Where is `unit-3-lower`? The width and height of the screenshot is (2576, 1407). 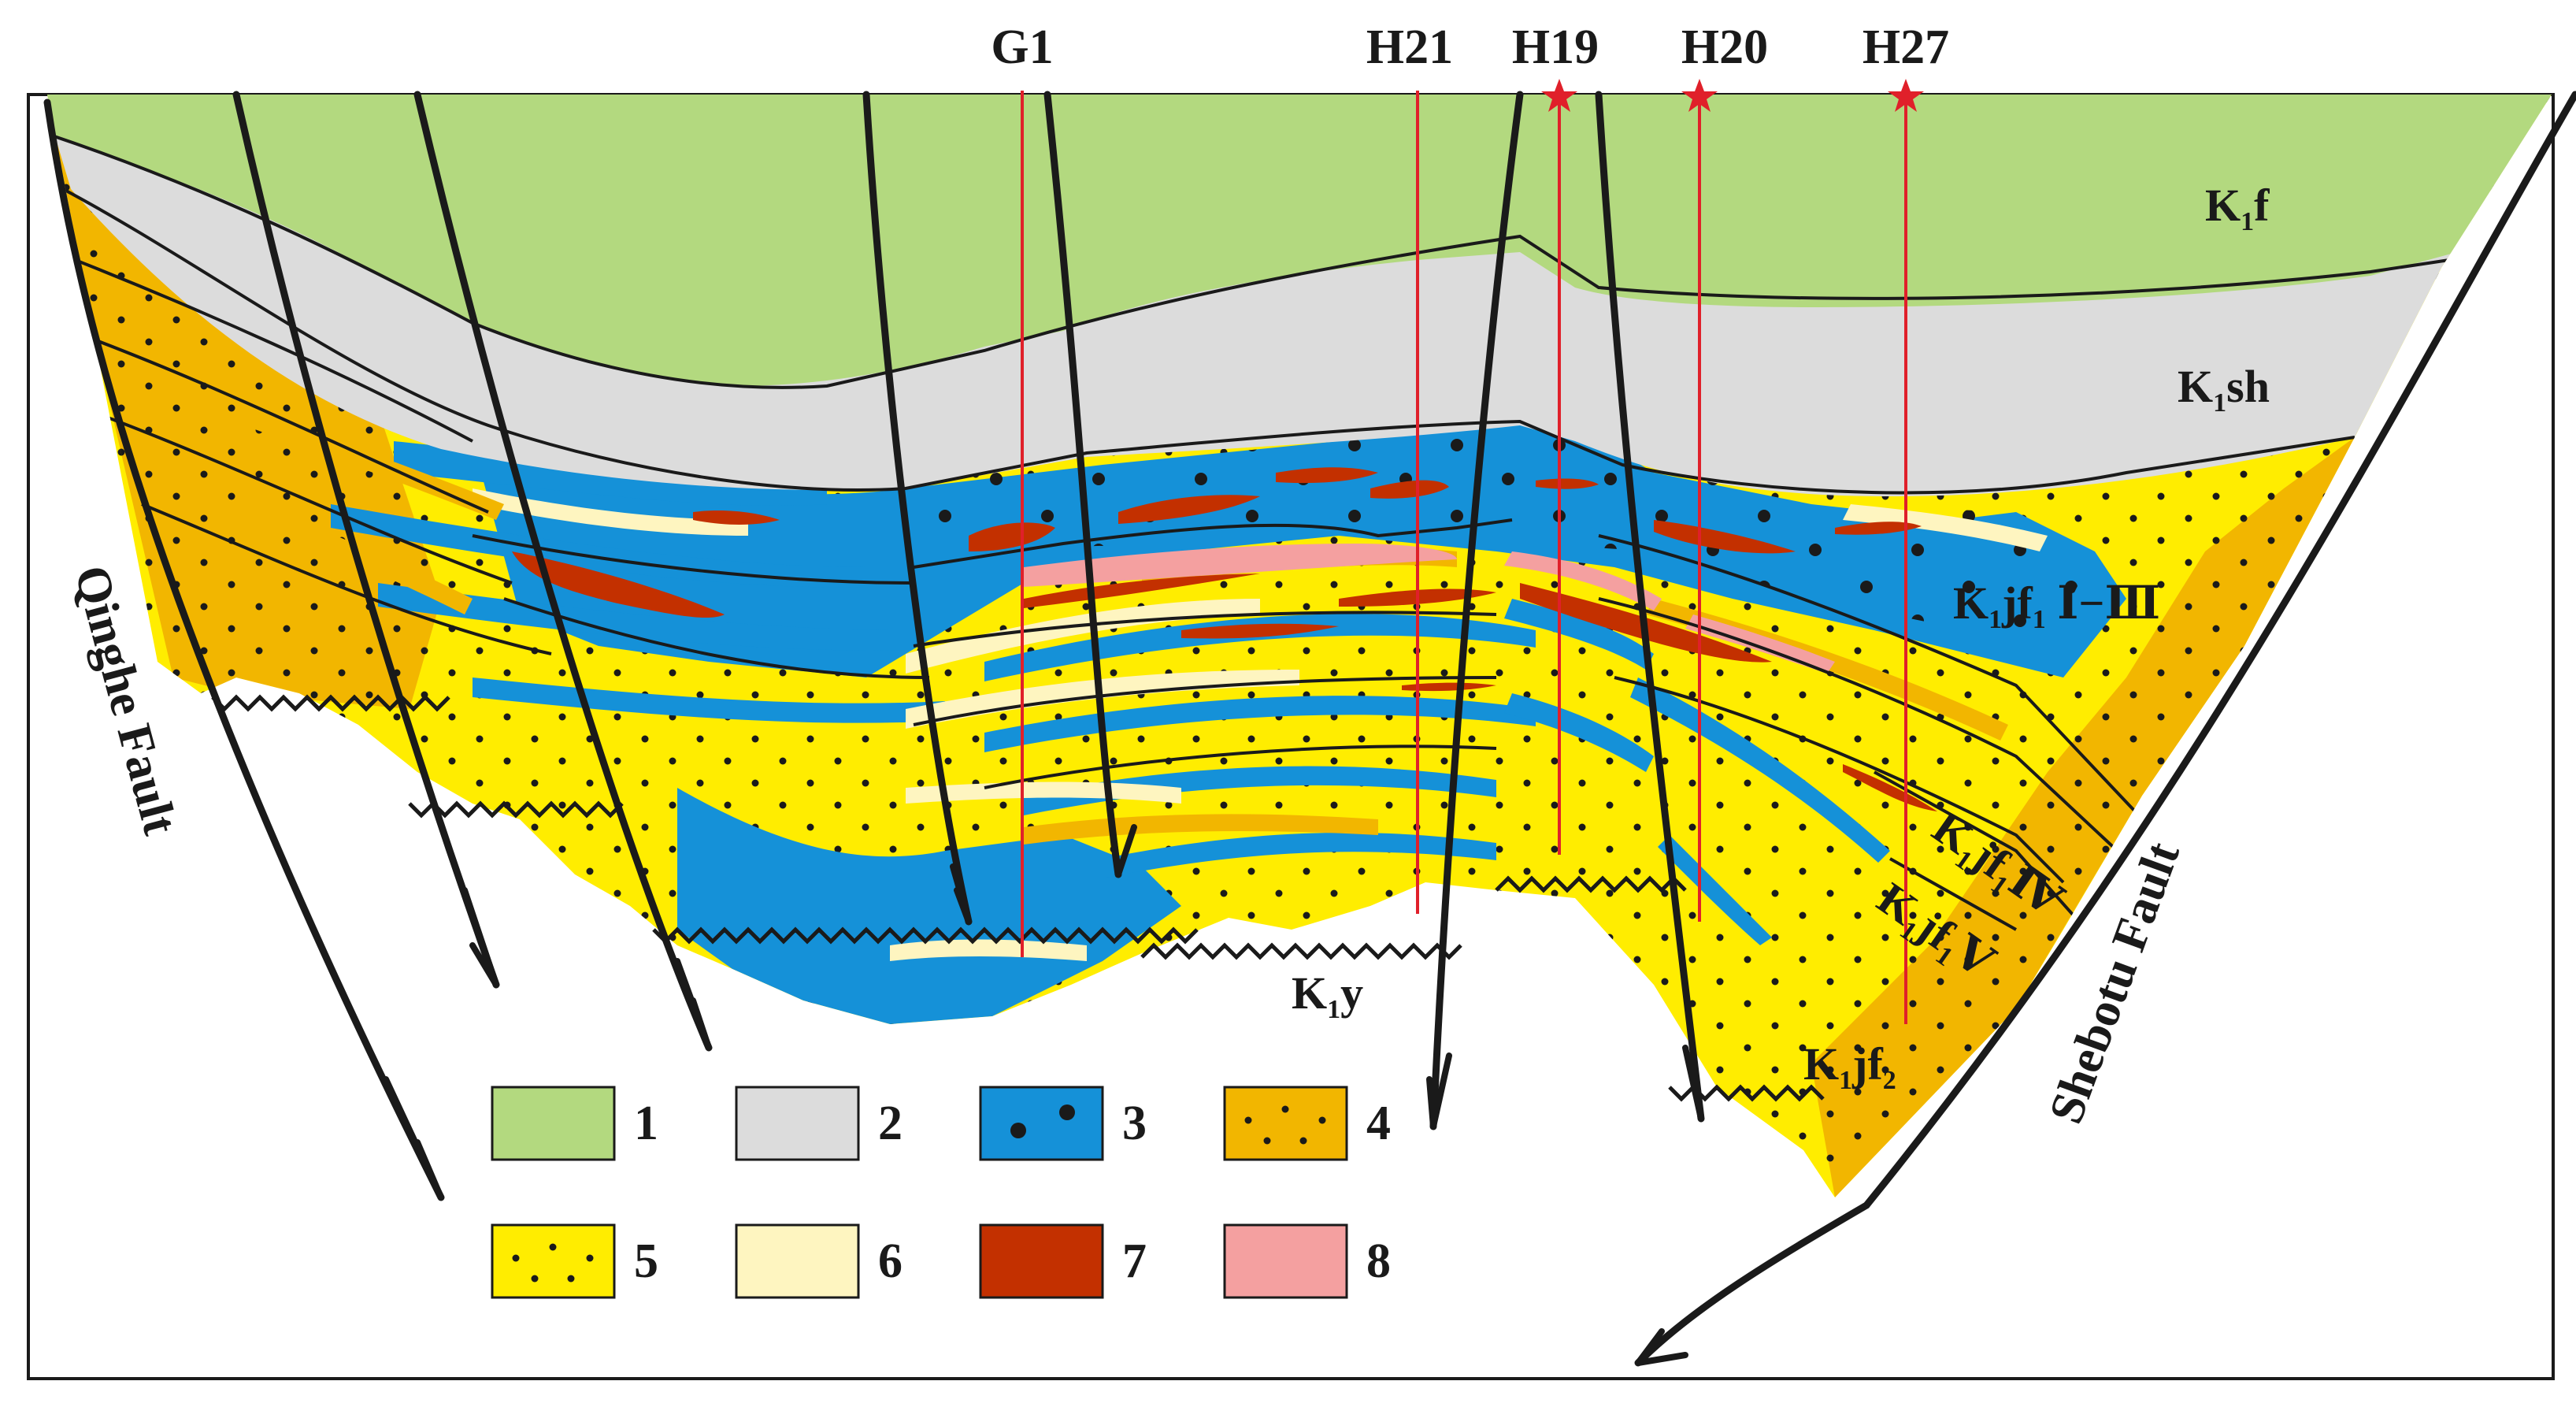
unit-3-lower is located at coordinates (929, 906).